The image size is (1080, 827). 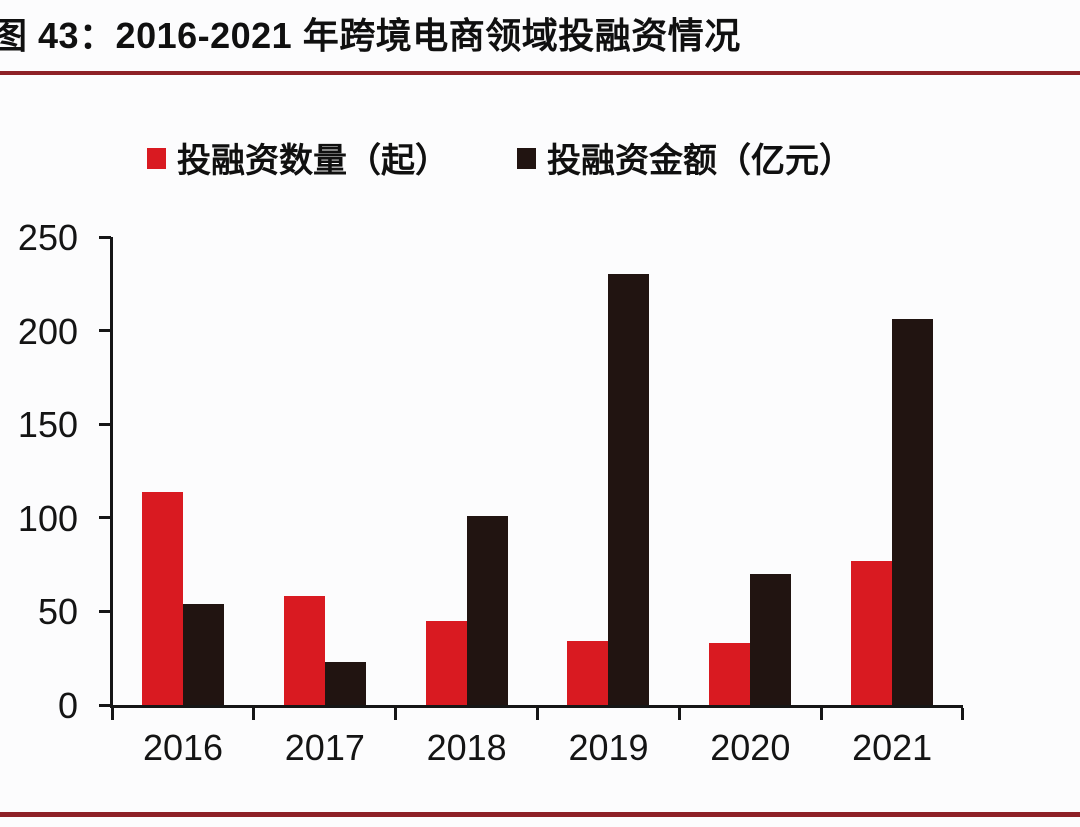 What do you see at coordinates (730, 674) in the screenshot?
I see `bar-count-2020` at bounding box center [730, 674].